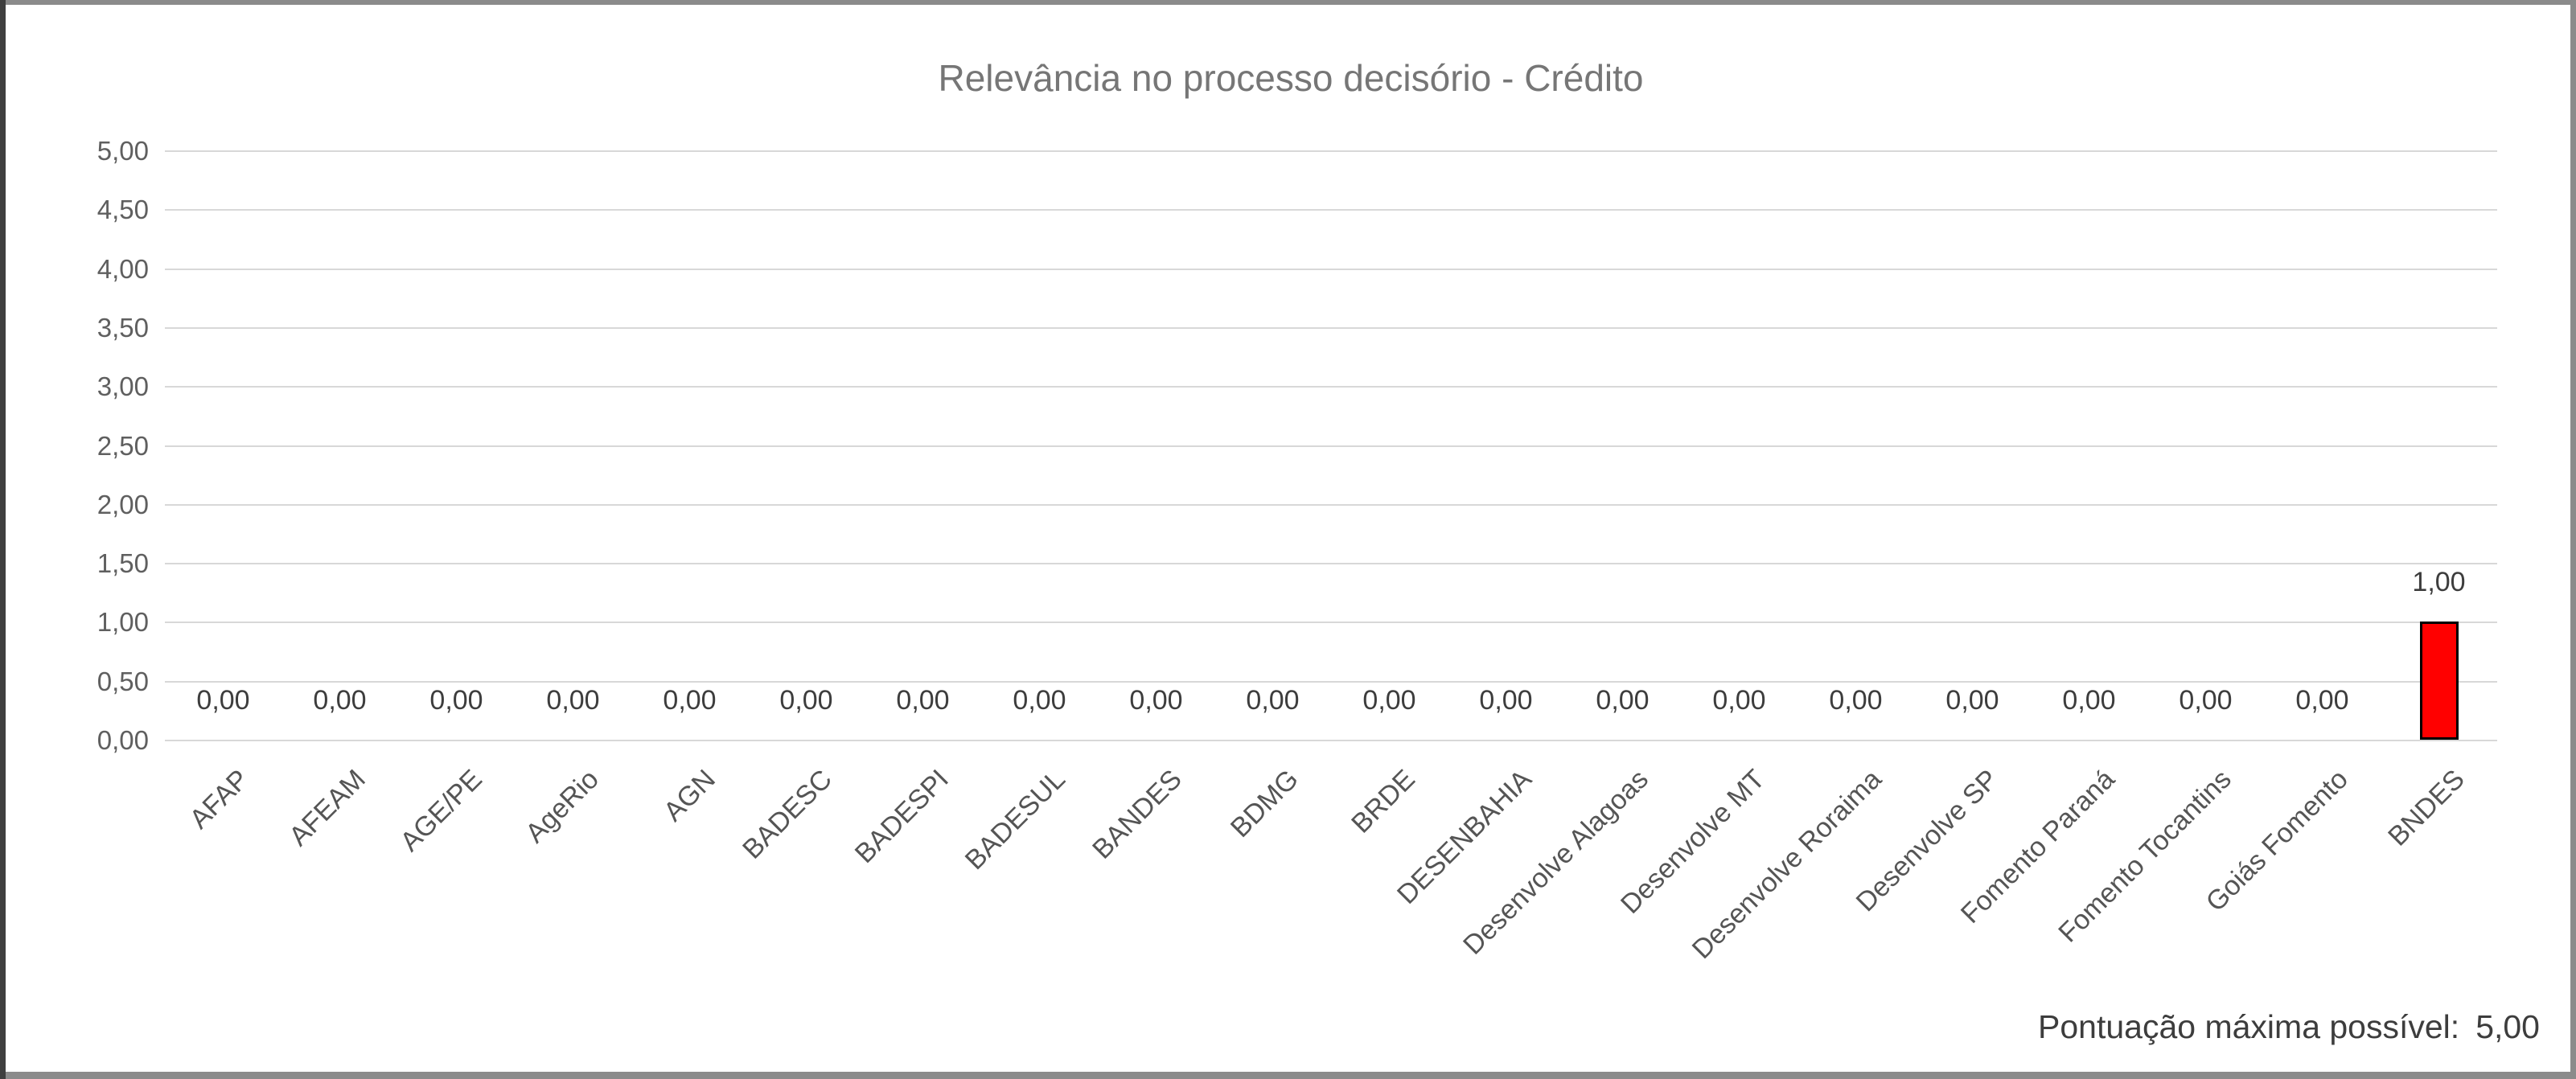  I want to click on bar-bndes, so click(2439, 681).